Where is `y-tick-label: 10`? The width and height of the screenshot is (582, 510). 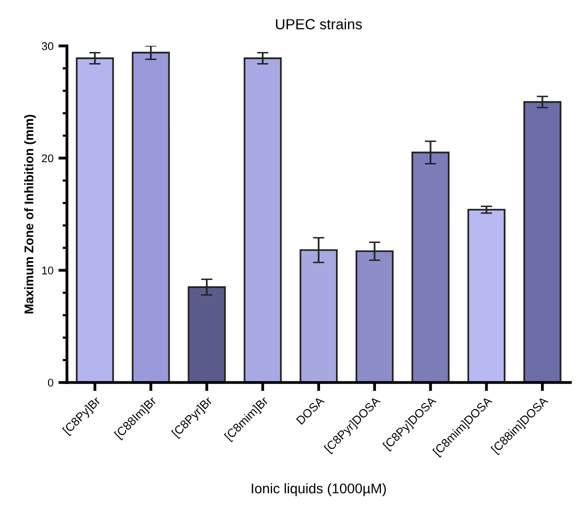 y-tick-label: 10 is located at coordinates (48, 270).